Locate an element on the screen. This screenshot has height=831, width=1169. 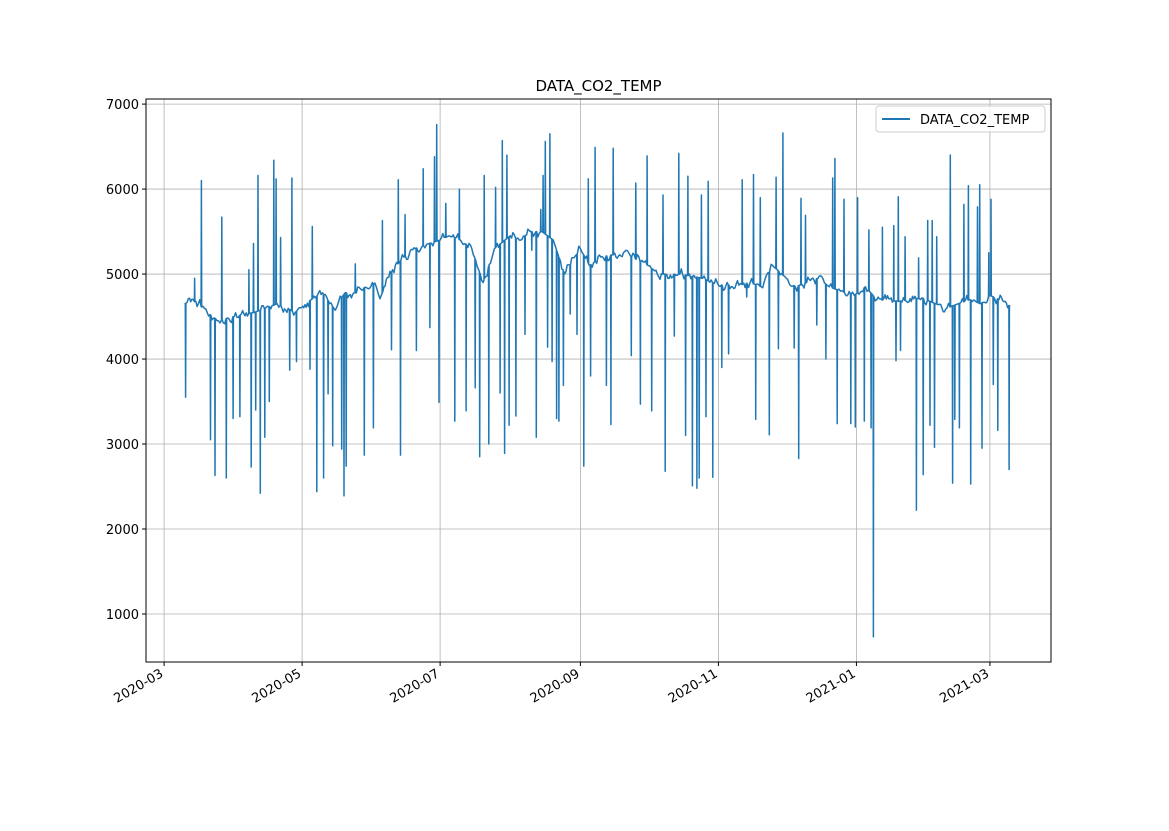
y-tick-label: 3000 is located at coordinates (122, 445).